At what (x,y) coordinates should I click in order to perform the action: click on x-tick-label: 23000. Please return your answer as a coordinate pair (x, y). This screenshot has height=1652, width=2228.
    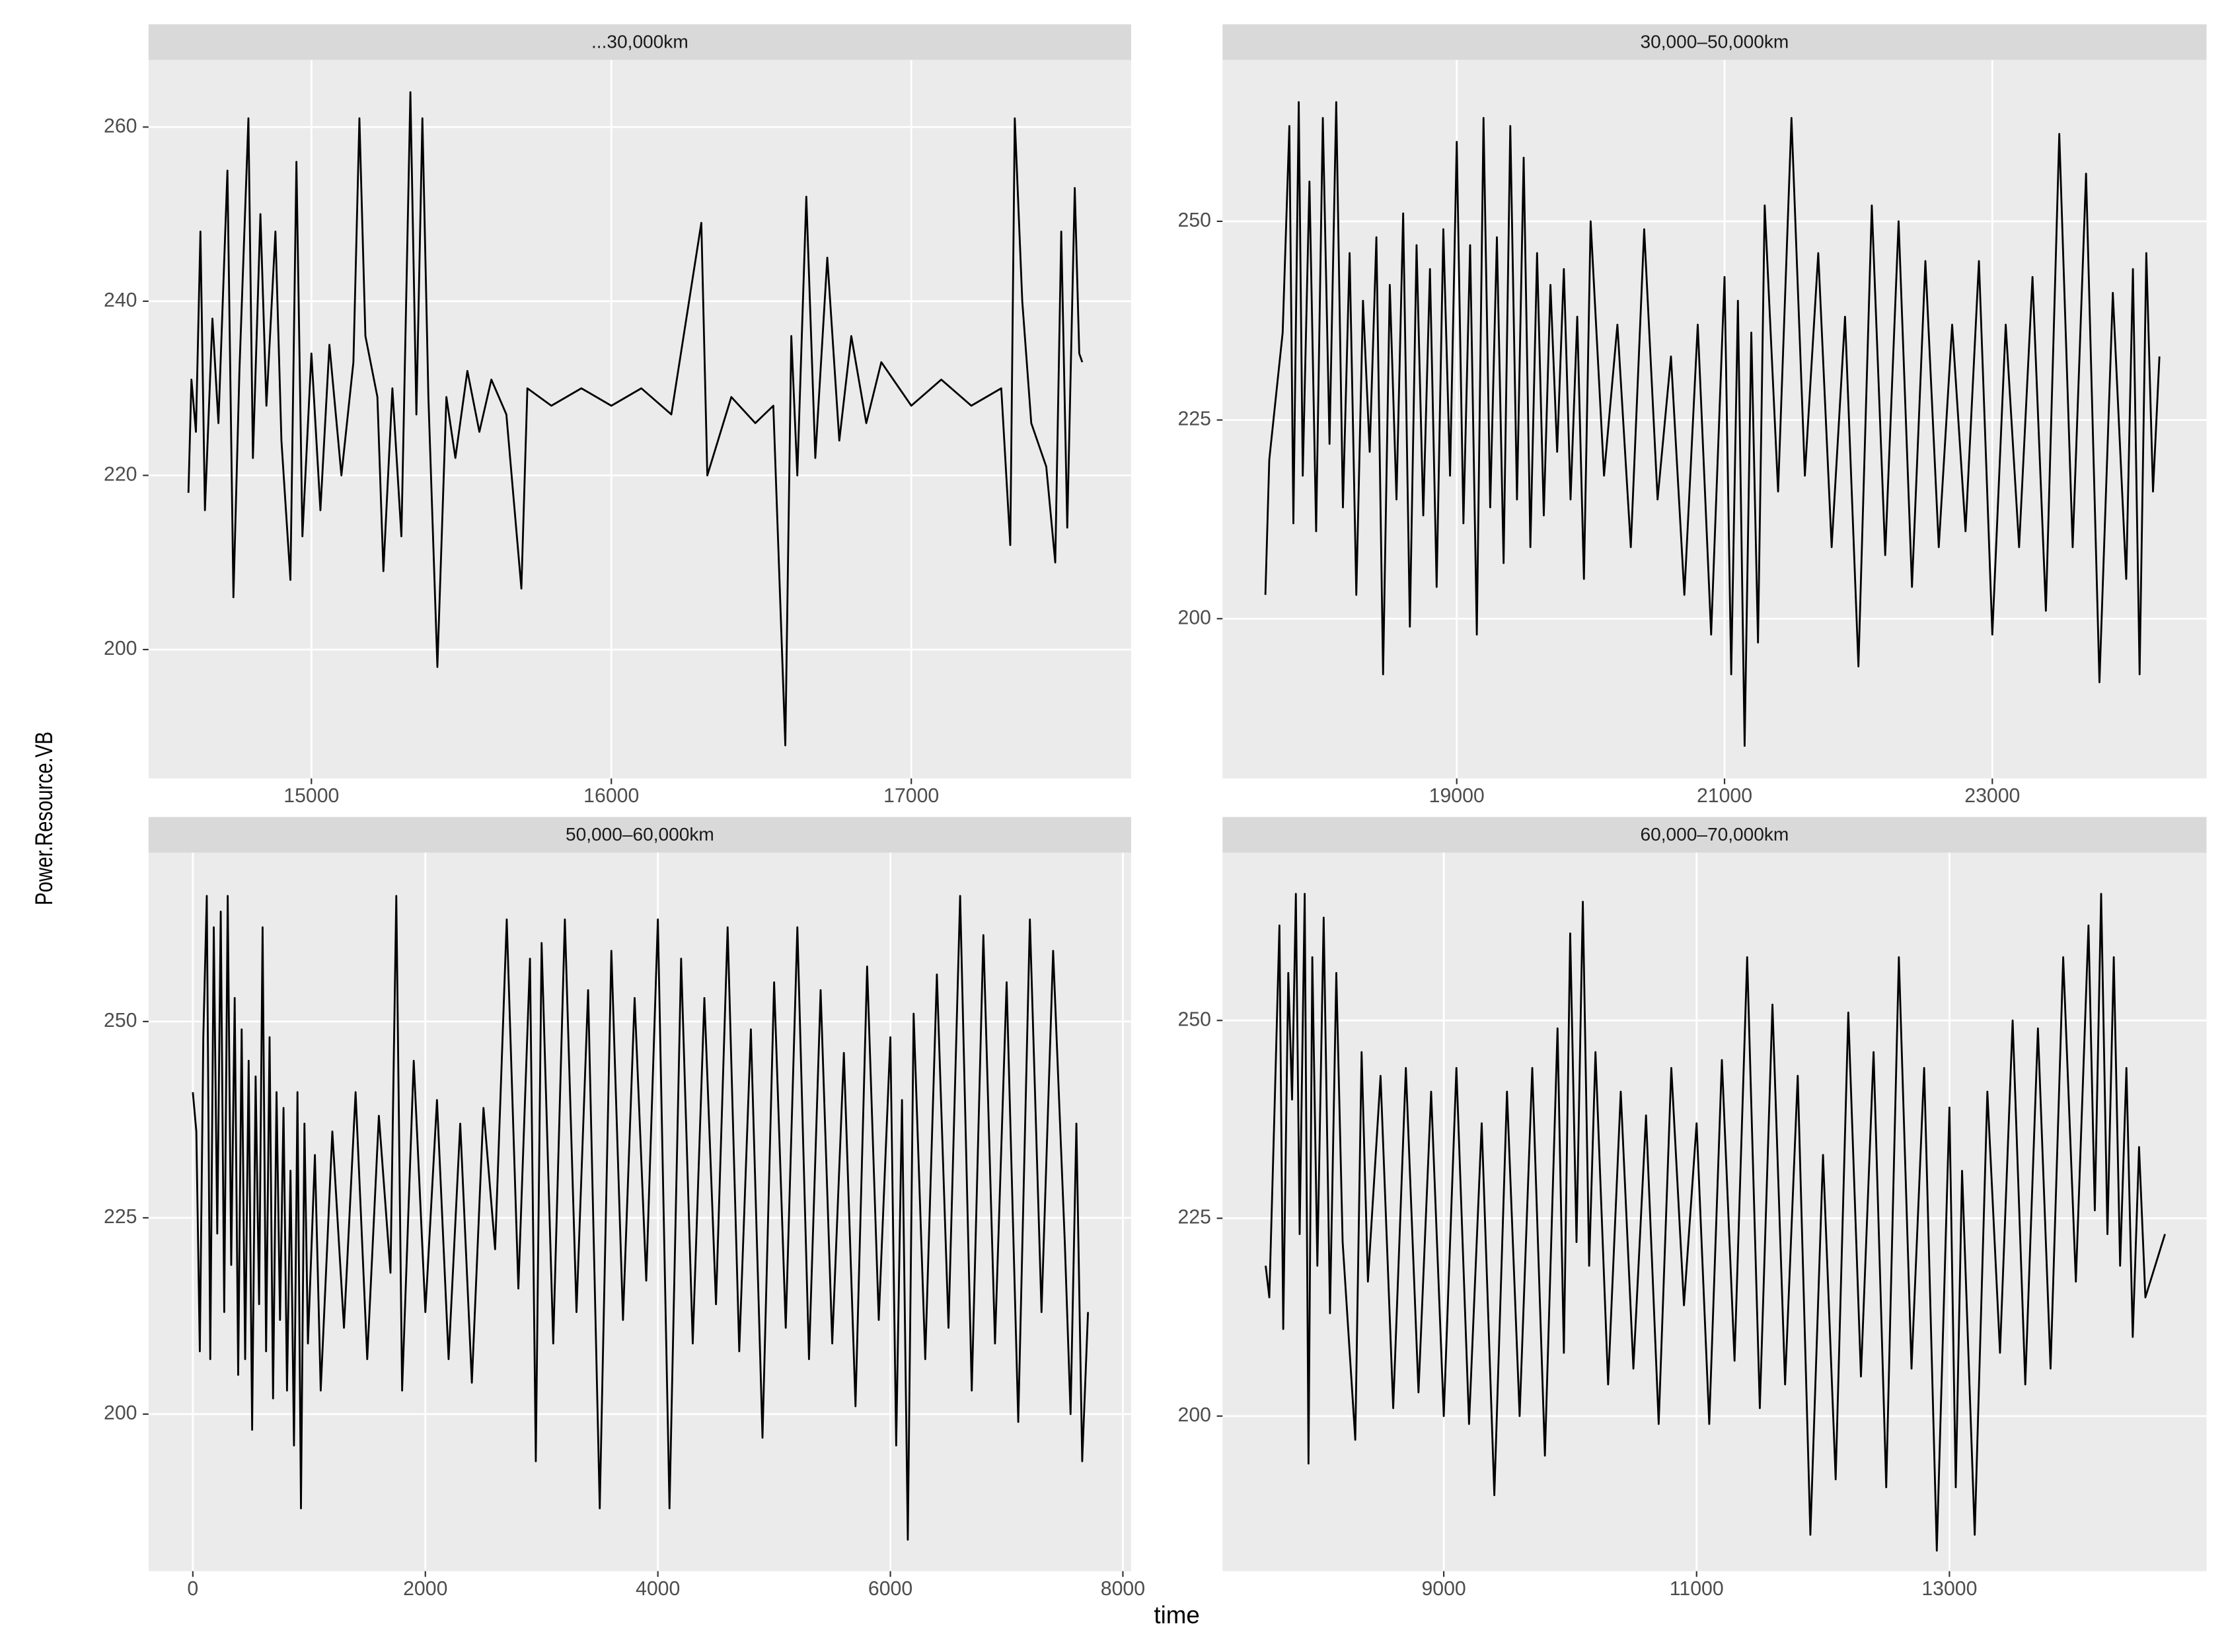
    Looking at the image, I should click on (1992, 796).